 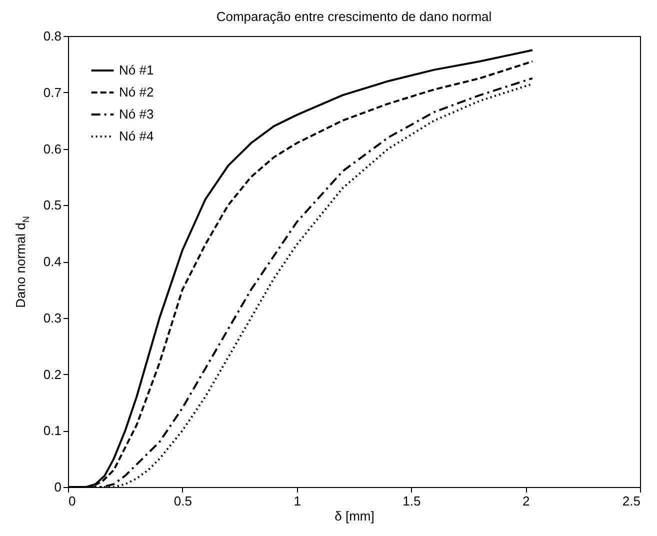 I want to click on x-tick-label: 2.5, so click(x=631, y=501).